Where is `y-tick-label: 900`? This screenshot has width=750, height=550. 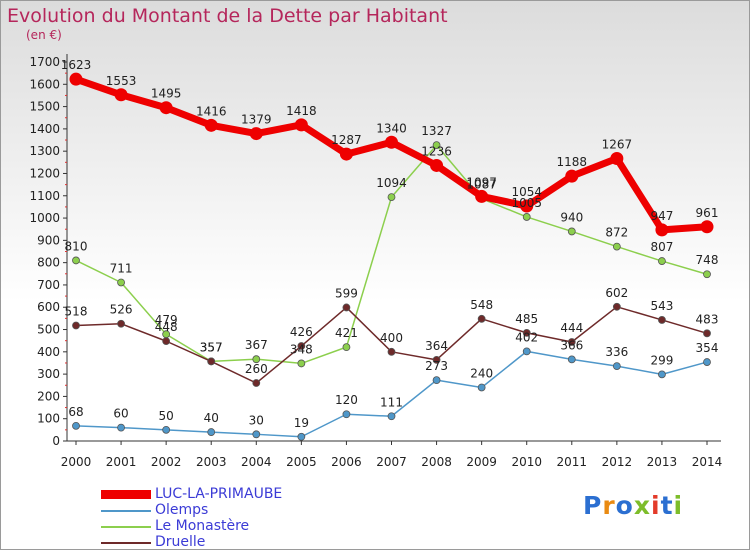
y-tick-label: 900 is located at coordinates (48, 240).